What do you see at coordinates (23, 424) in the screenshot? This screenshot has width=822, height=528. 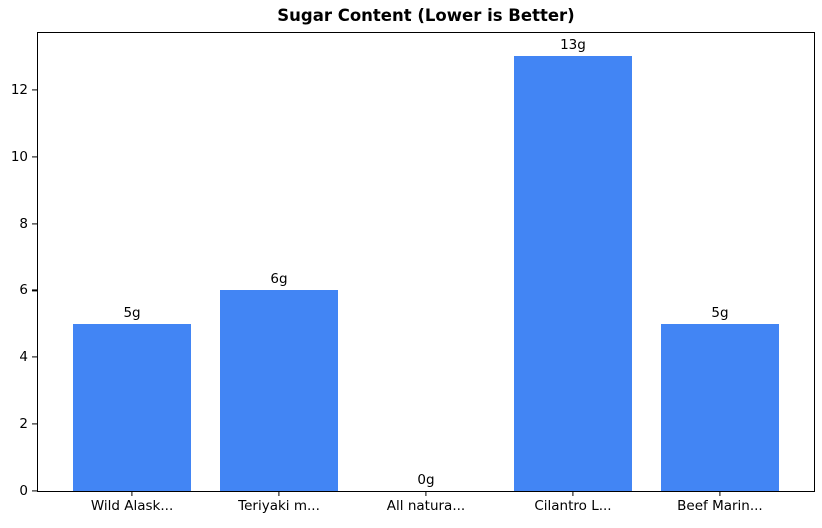 I see `y-axis-tick-label: 2` at bounding box center [23, 424].